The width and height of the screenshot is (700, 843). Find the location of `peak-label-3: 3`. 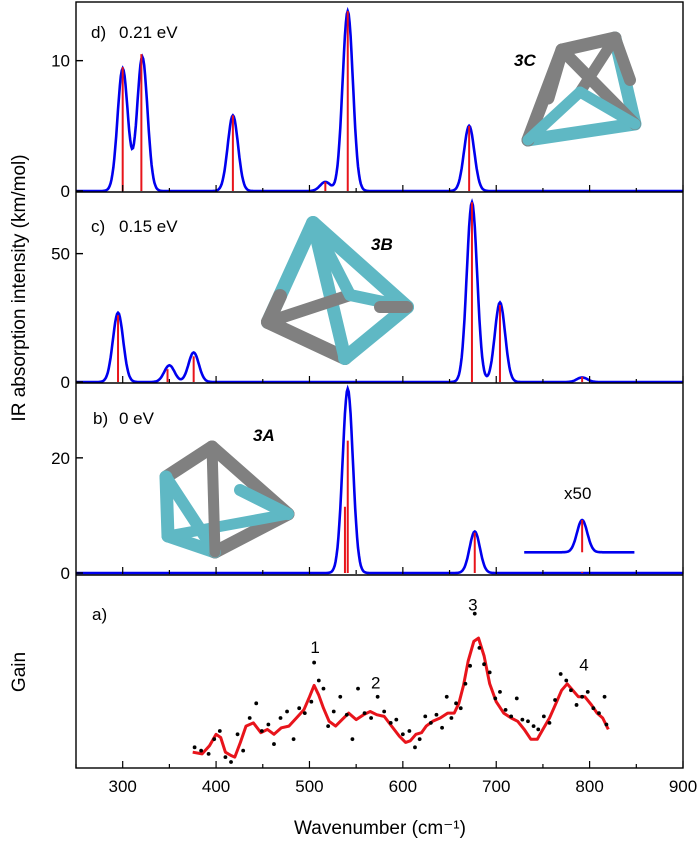

peak-label-3: 3 is located at coordinates (472, 604).